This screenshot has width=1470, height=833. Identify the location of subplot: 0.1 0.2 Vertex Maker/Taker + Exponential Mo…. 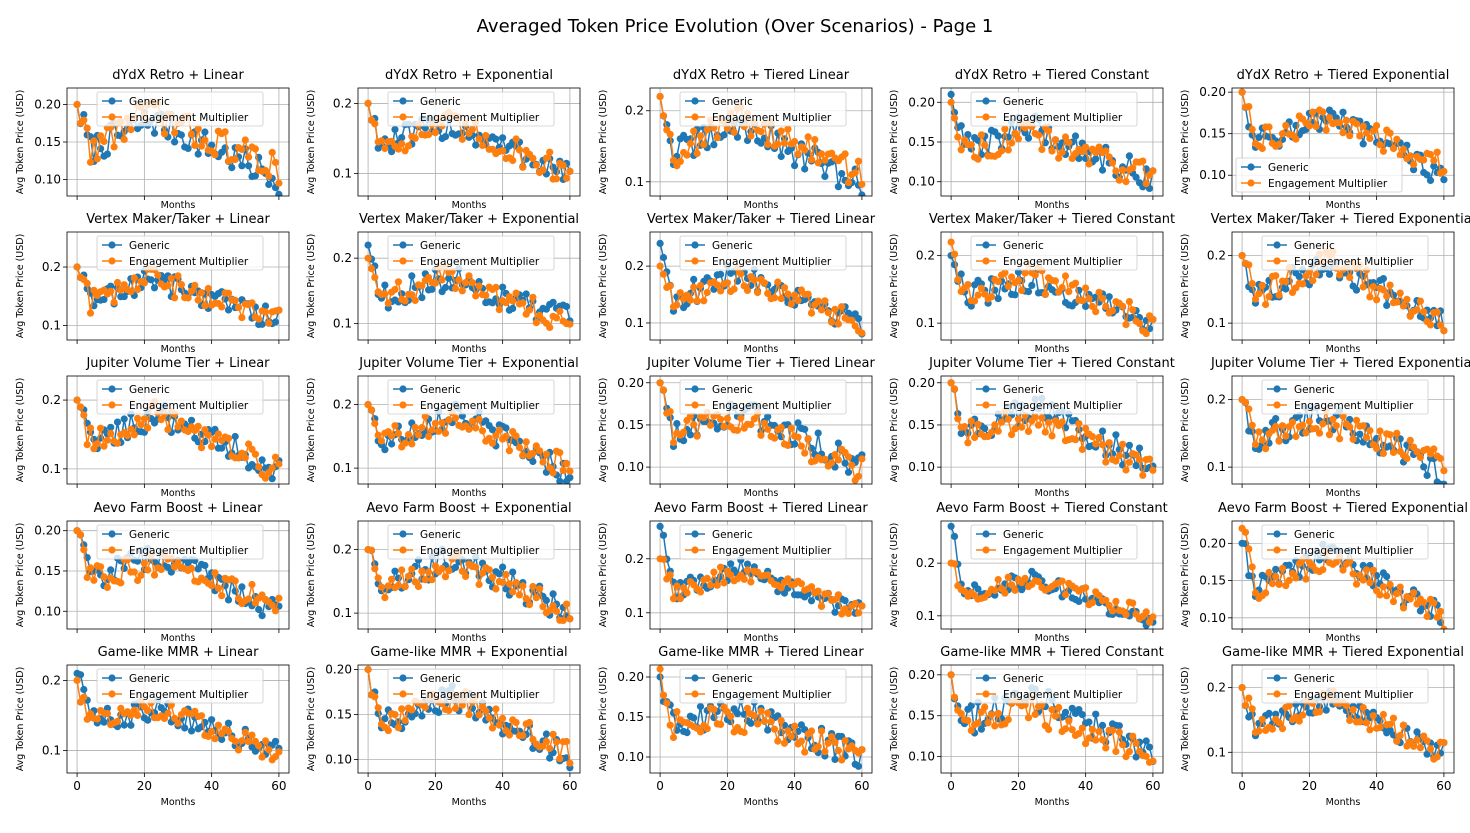
(443, 283).